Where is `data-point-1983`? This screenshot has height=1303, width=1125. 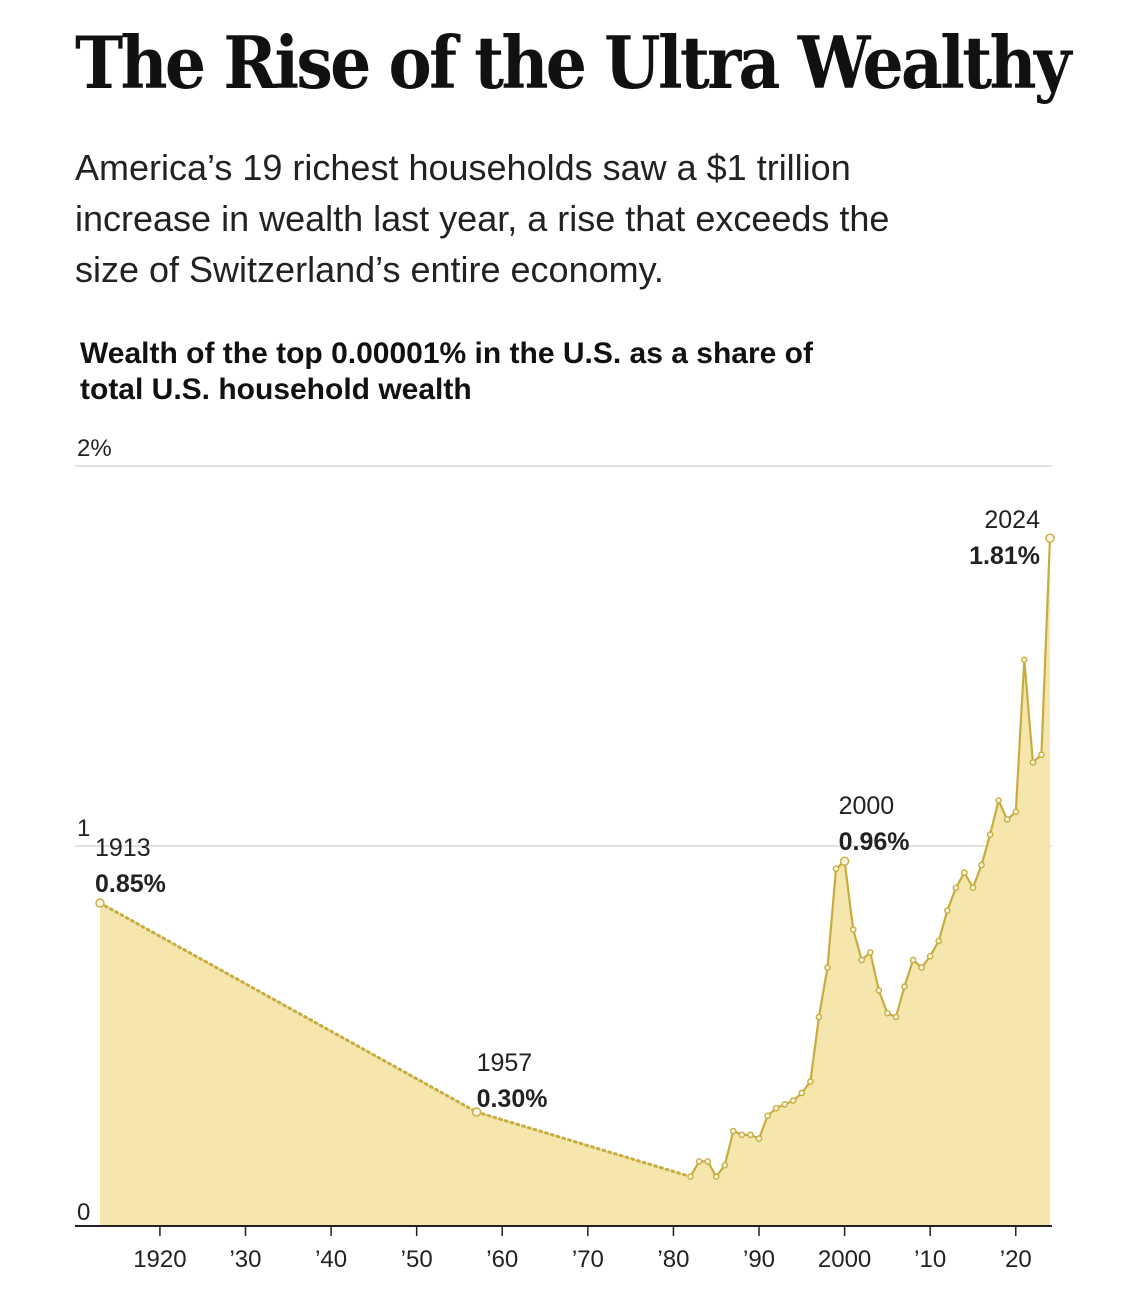 data-point-1983 is located at coordinates (699, 1161).